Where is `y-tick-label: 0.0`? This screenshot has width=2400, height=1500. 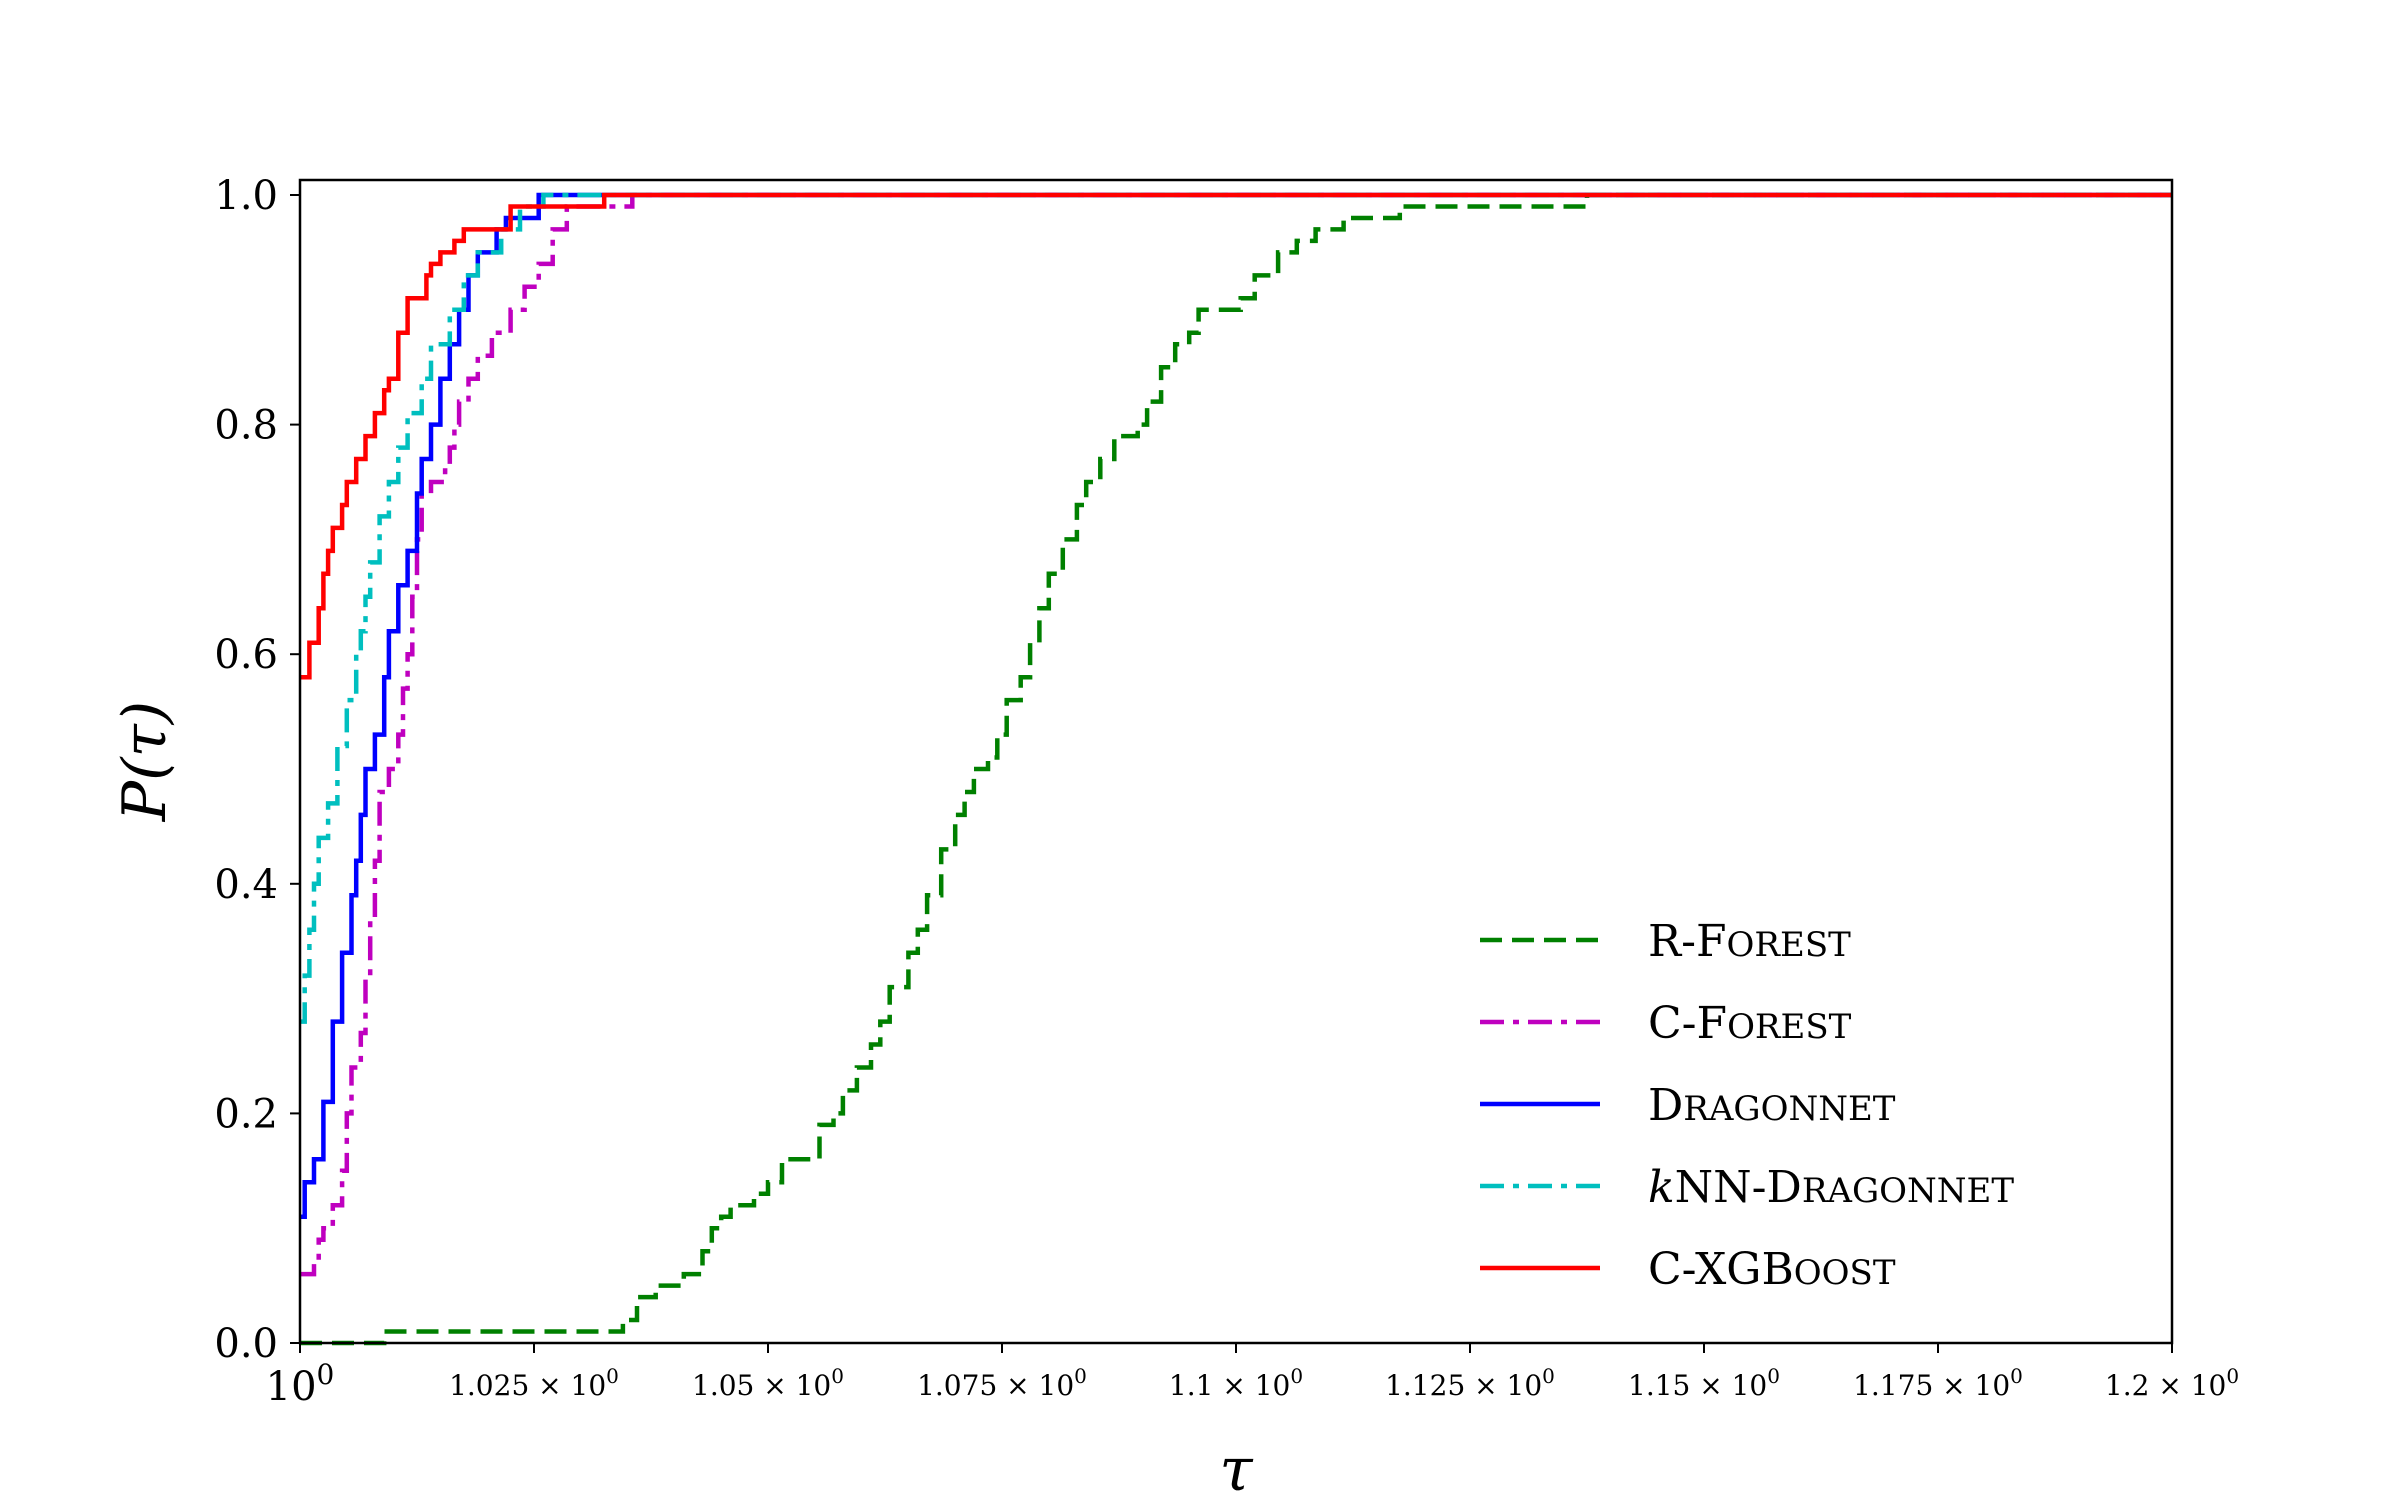 y-tick-label: 0.0 is located at coordinates (246, 1344).